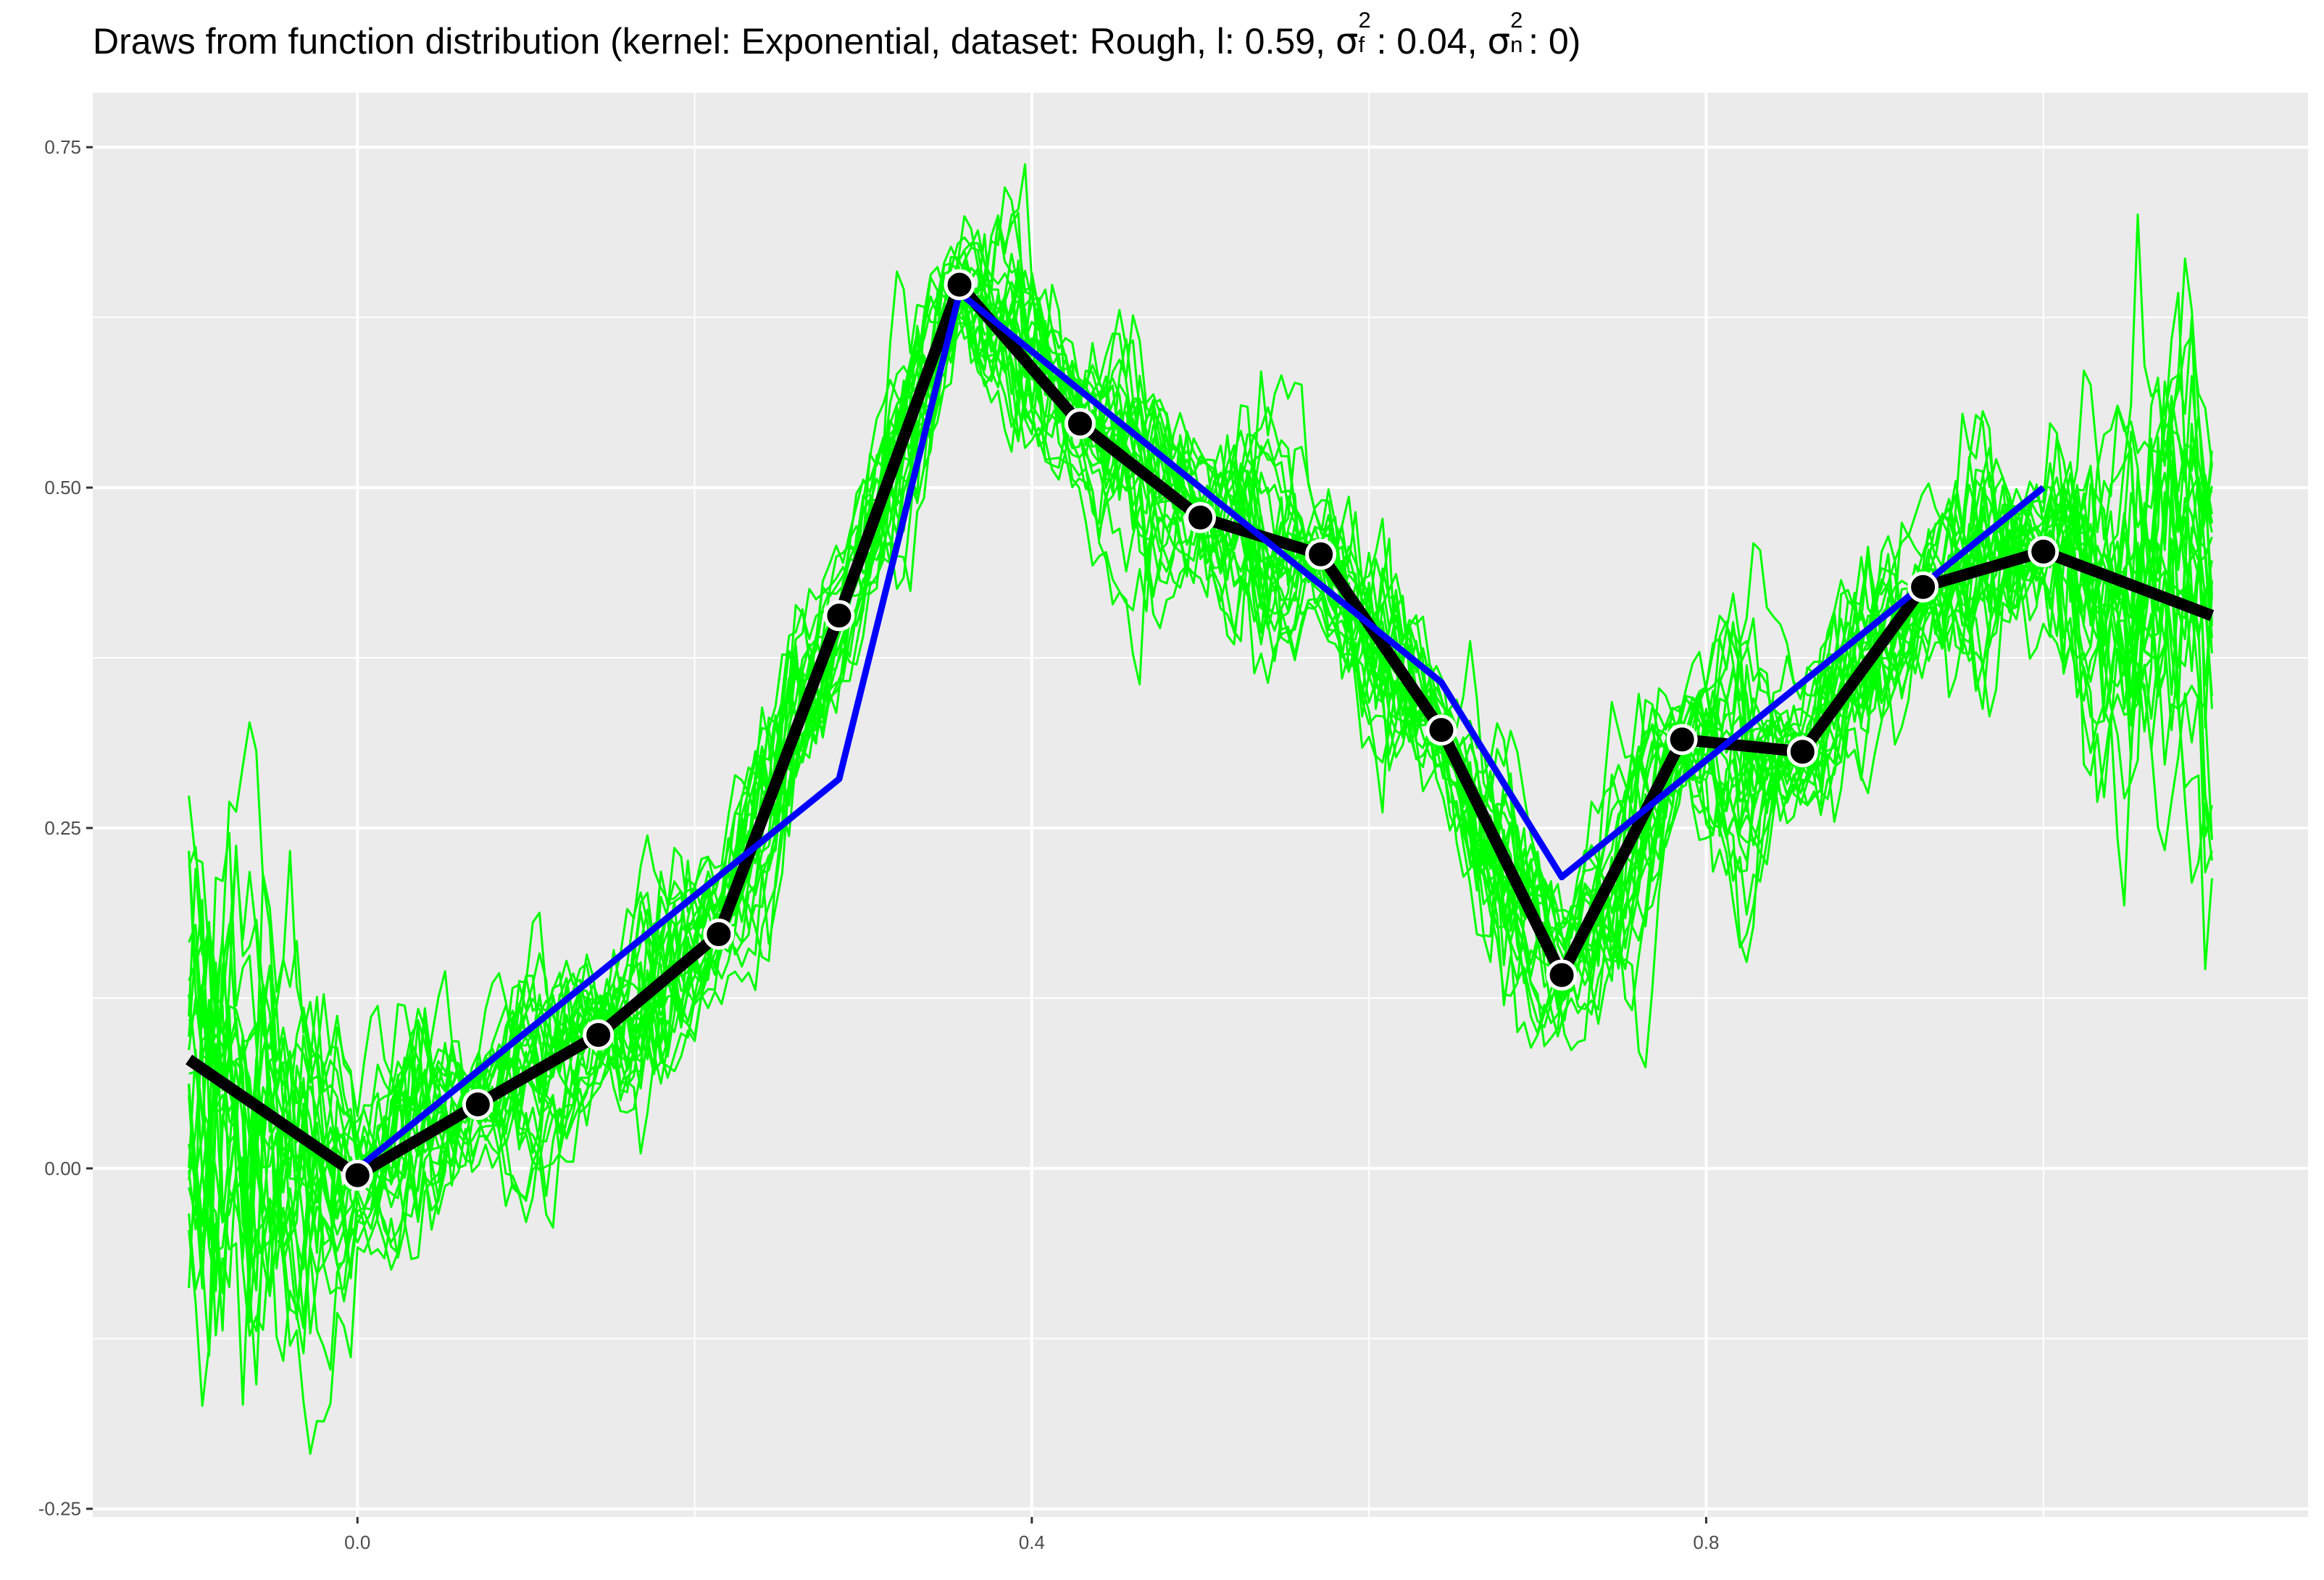 The image size is (2324, 1580). What do you see at coordinates (1361, 45) in the screenshot?
I see `sigma-f-subscript: f` at bounding box center [1361, 45].